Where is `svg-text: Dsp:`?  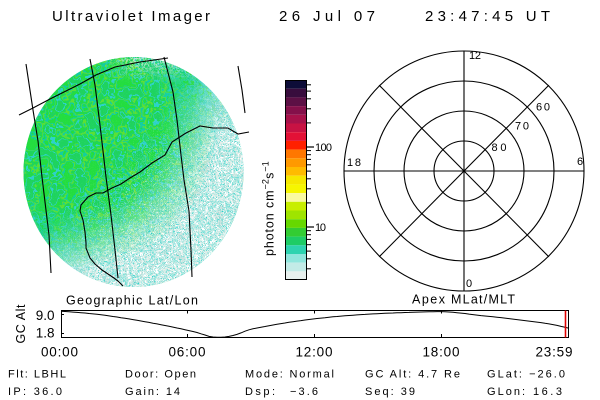
svg-text: Dsp: is located at coordinates (260, 392).